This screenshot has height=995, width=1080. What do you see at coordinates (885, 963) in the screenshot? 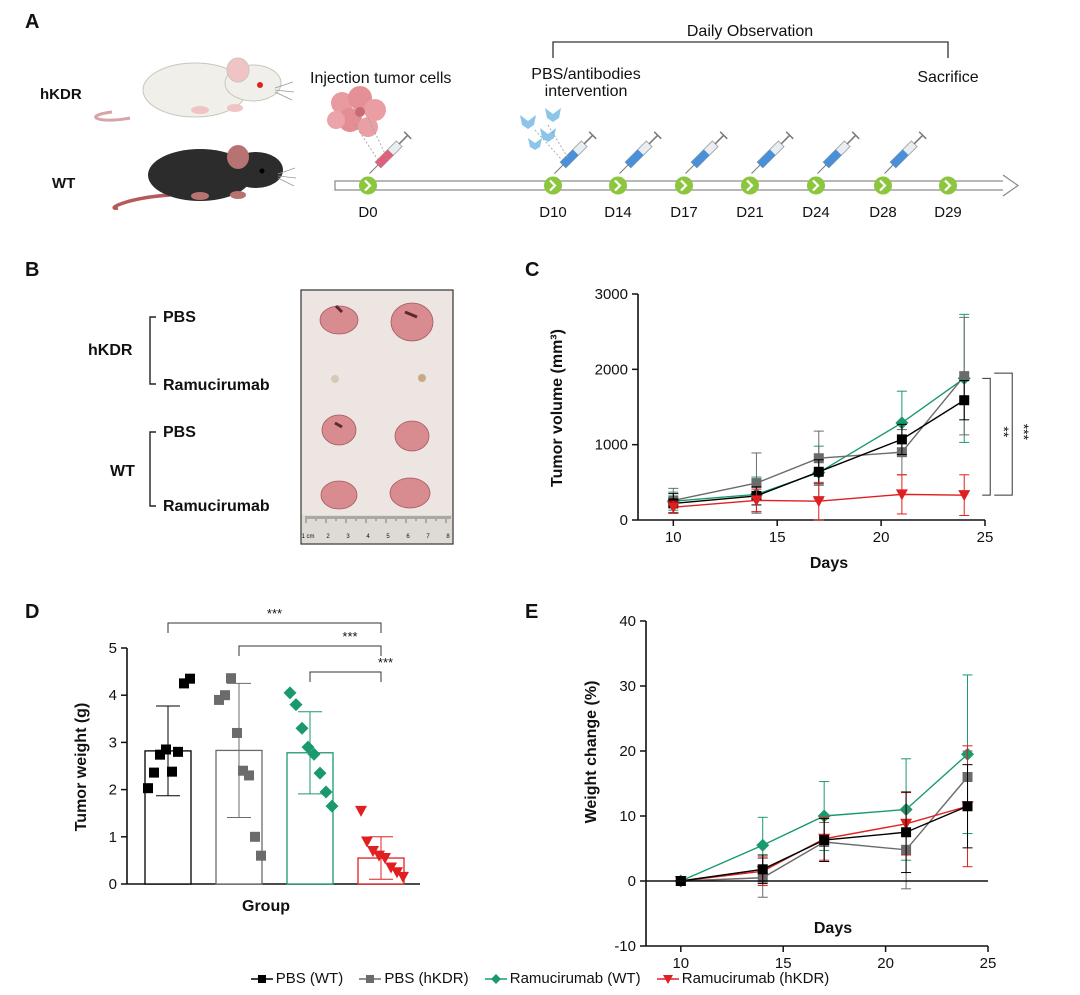
I see `x-tick-label: 20` at bounding box center [885, 963].